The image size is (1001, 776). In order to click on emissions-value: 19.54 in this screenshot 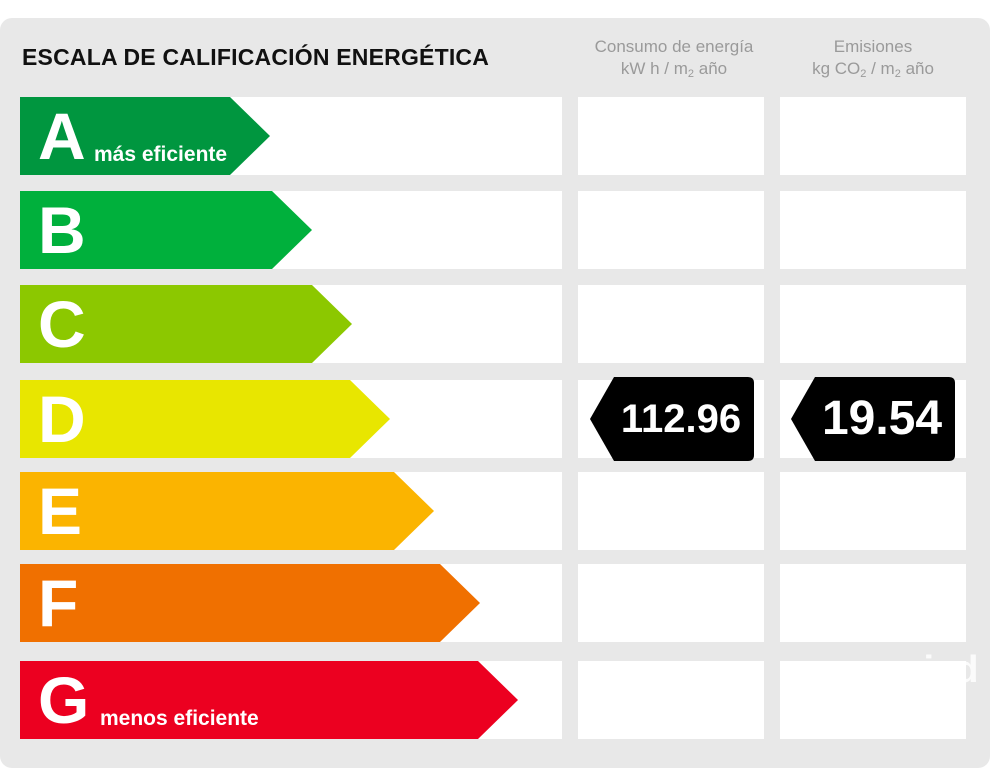, I will do `click(882, 418)`.